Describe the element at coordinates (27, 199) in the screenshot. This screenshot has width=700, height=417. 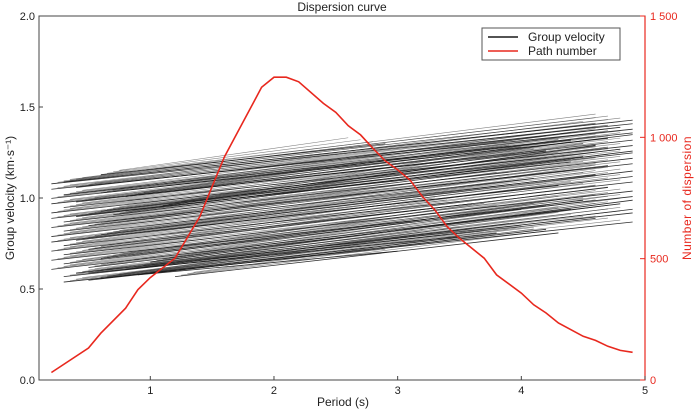
I see `y-tick-label: 1.0` at that location.